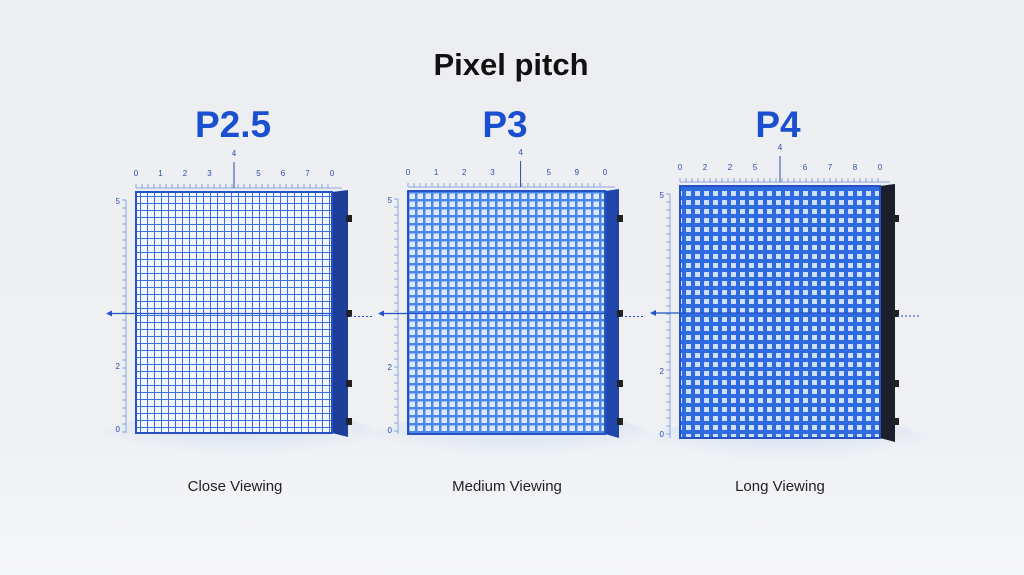 The image size is (1024, 575). Describe the element at coordinates (233, 124) in the screenshot. I see `pitch-label: P2.5` at that location.